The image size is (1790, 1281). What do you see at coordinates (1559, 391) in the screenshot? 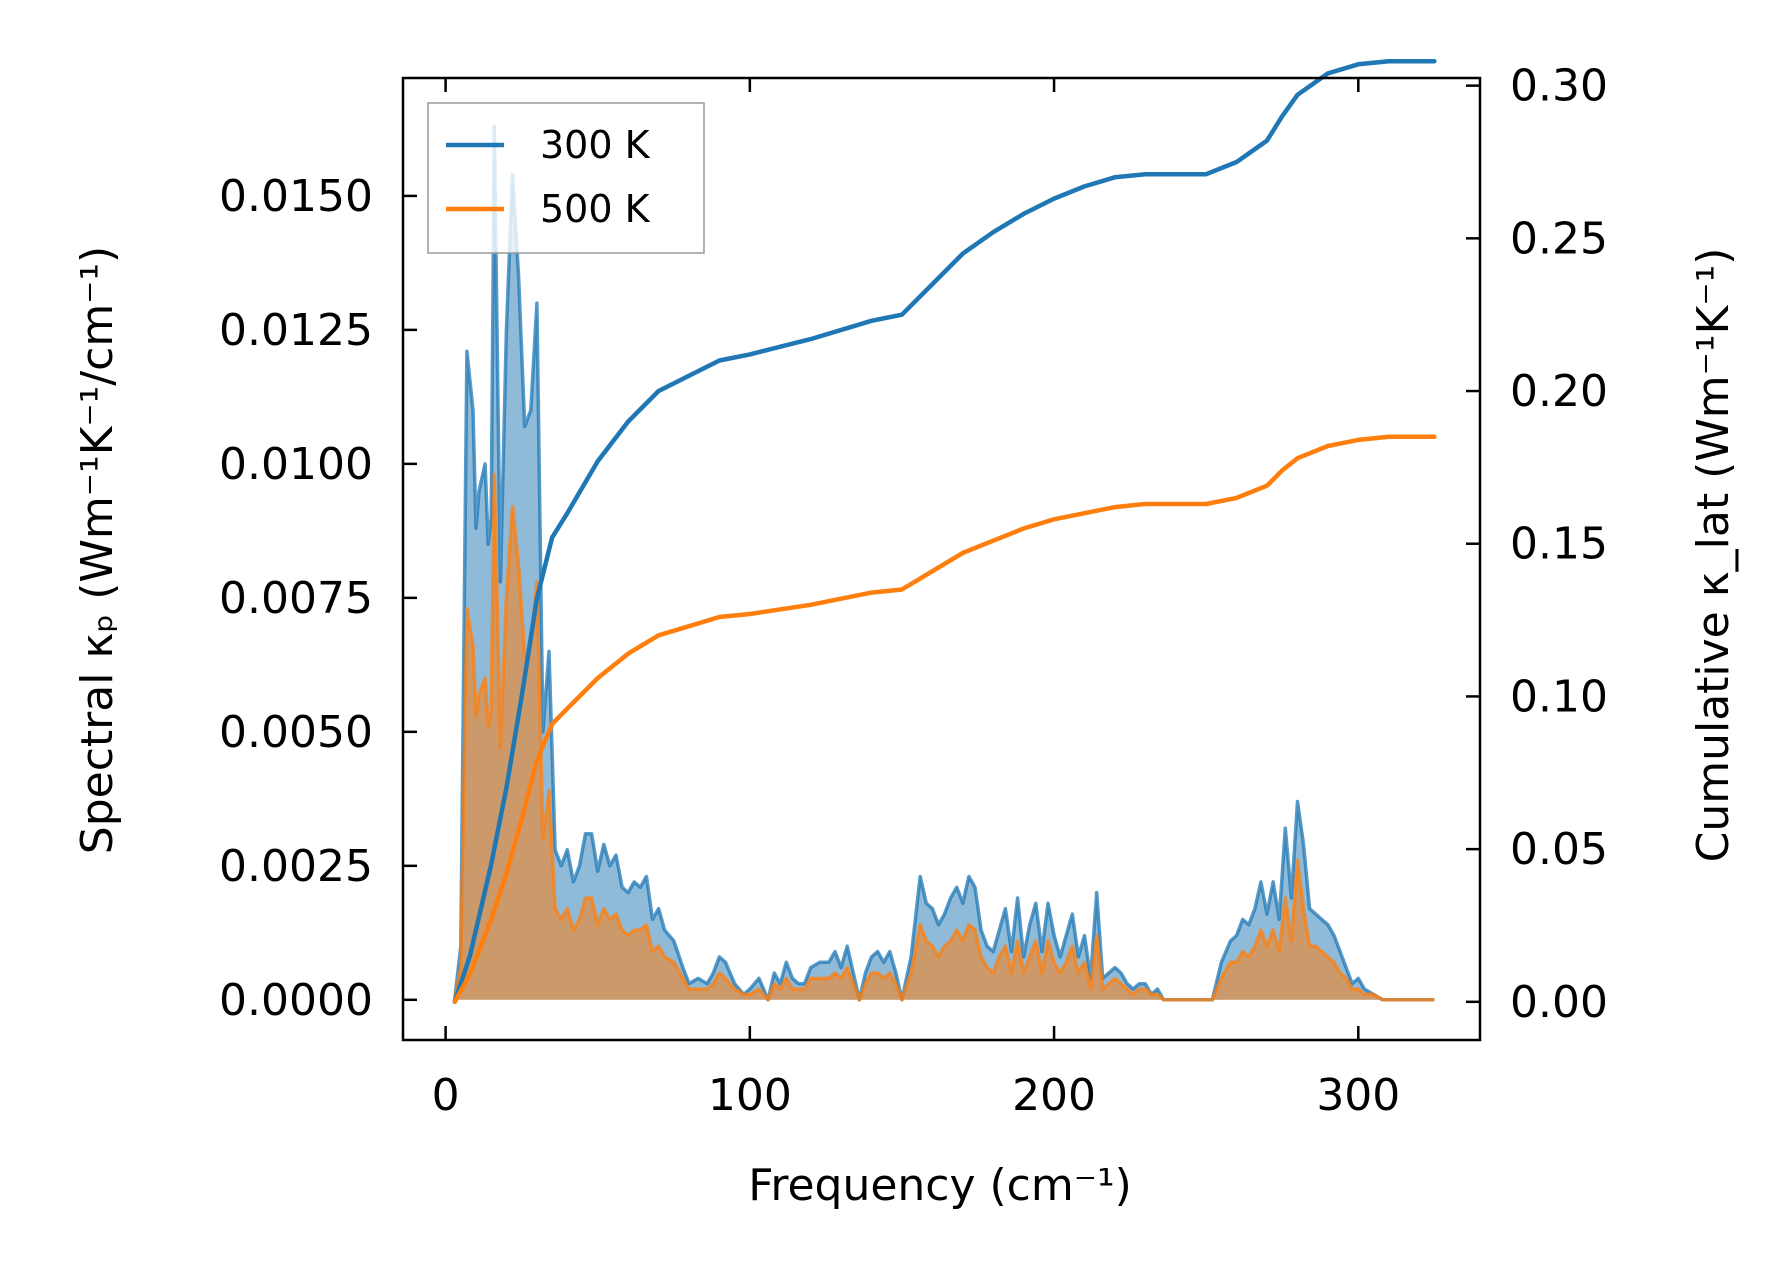
I see `y-right-tick-label: 0.20` at bounding box center [1559, 391].